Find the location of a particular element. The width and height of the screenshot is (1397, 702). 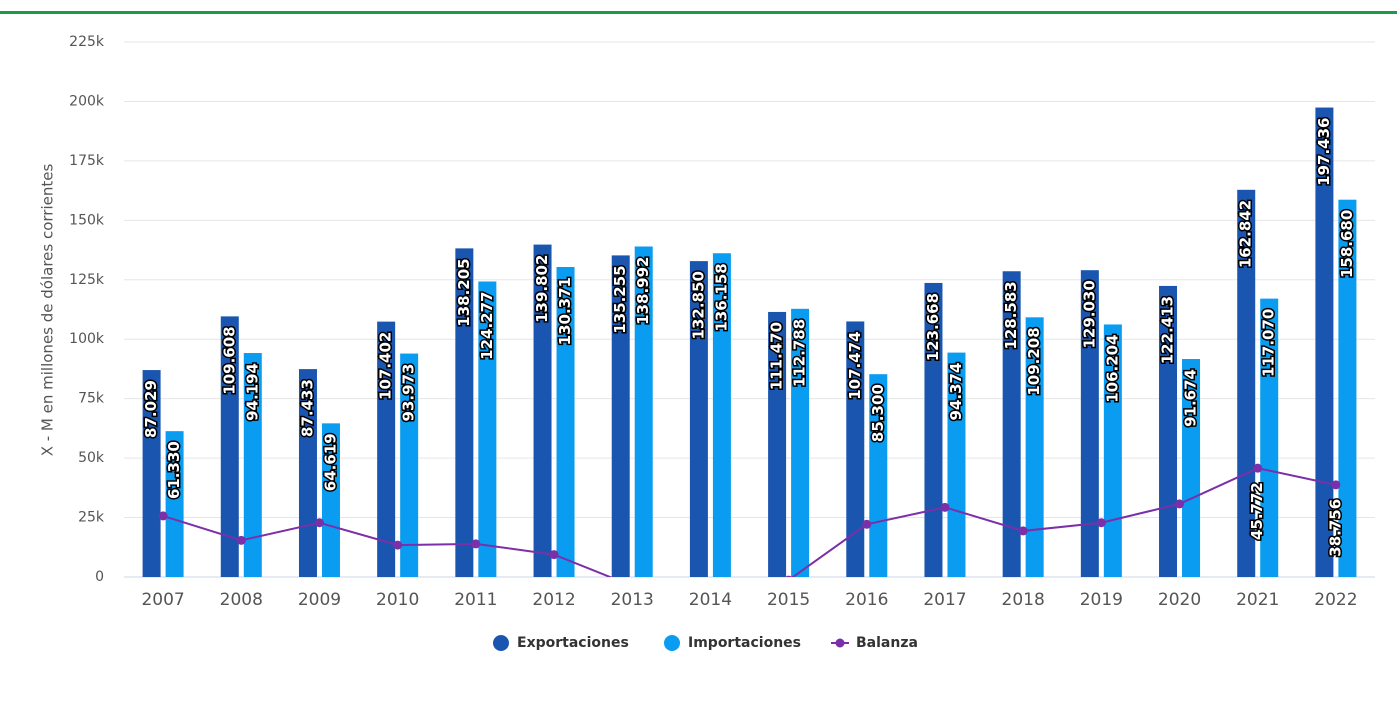

x-tick-label: 2007 is located at coordinates (162, 600).